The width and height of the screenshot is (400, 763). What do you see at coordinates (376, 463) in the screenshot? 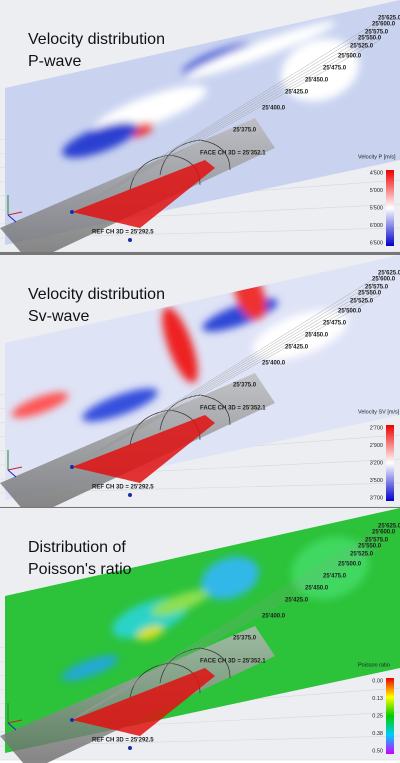
I see `legend-tick-label: 3'200` at bounding box center [376, 463].